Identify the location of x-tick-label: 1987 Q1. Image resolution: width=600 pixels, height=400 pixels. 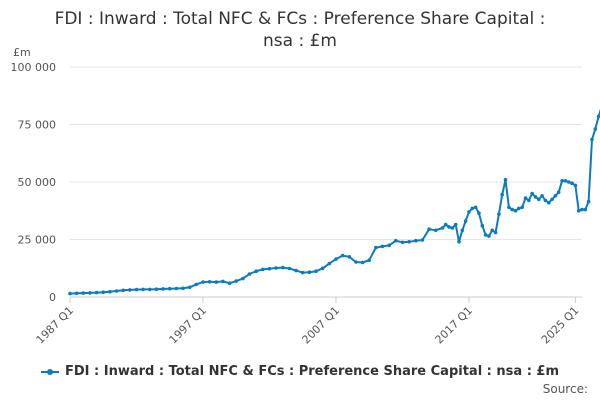
(55, 325).